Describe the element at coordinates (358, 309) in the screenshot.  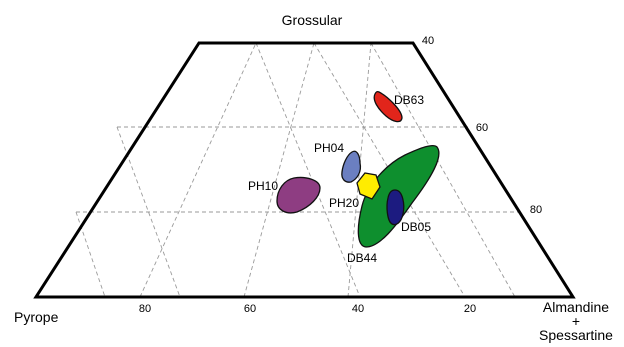
I see `bottom-tick-label: 40` at that location.